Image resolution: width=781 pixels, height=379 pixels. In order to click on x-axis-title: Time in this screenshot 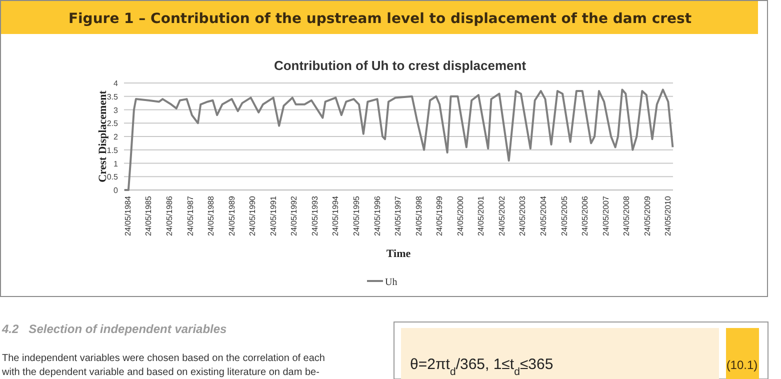, I will do `click(398, 254)`.